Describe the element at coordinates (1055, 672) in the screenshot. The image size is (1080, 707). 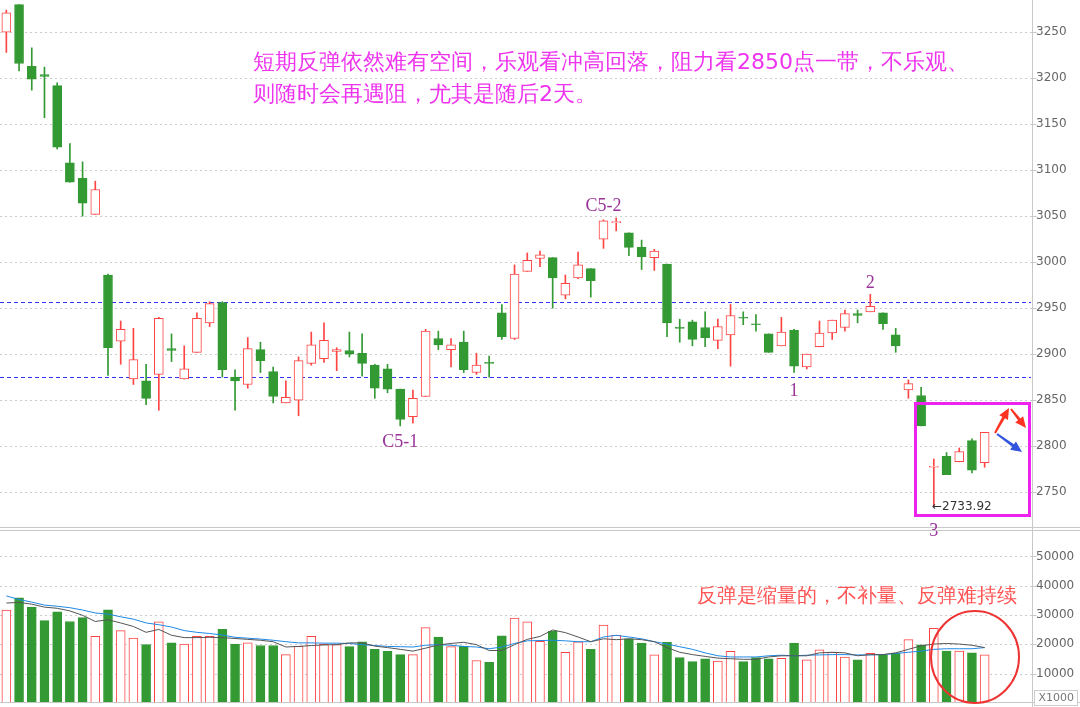
I see `y-tick-label: 10000` at that location.